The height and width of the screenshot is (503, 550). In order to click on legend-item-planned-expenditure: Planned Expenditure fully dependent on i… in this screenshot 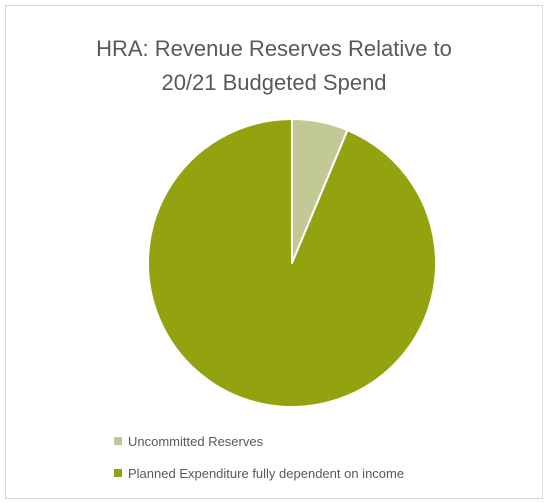, I will do `click(259, 473)`.